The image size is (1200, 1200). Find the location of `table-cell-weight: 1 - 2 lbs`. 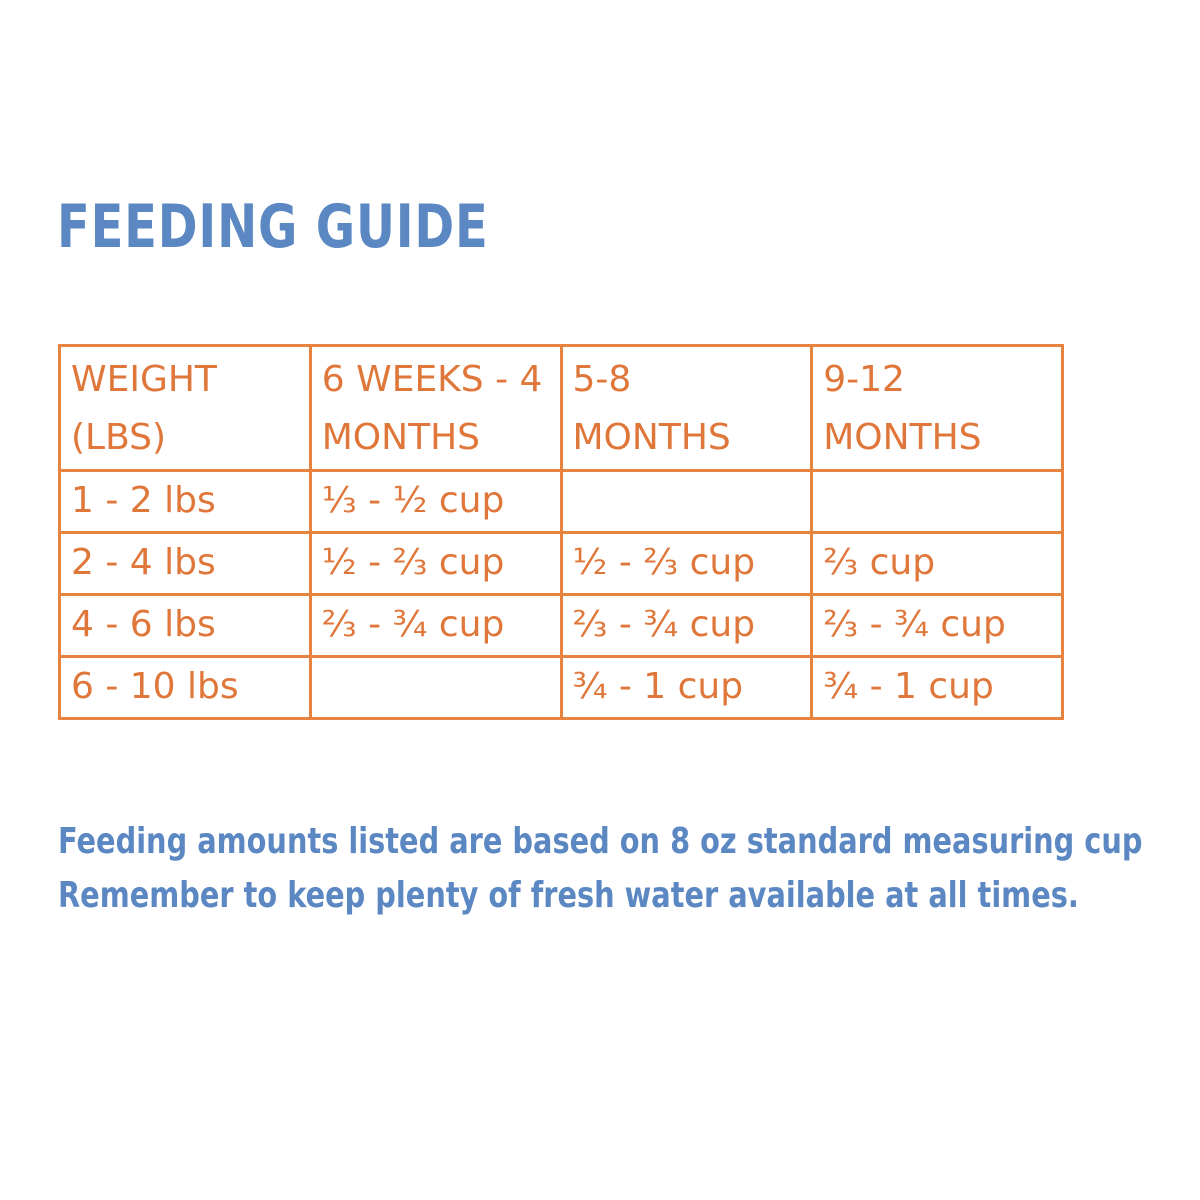

table-cell-weight: 1 - 2 lbs is located at coordinates (185, 501).